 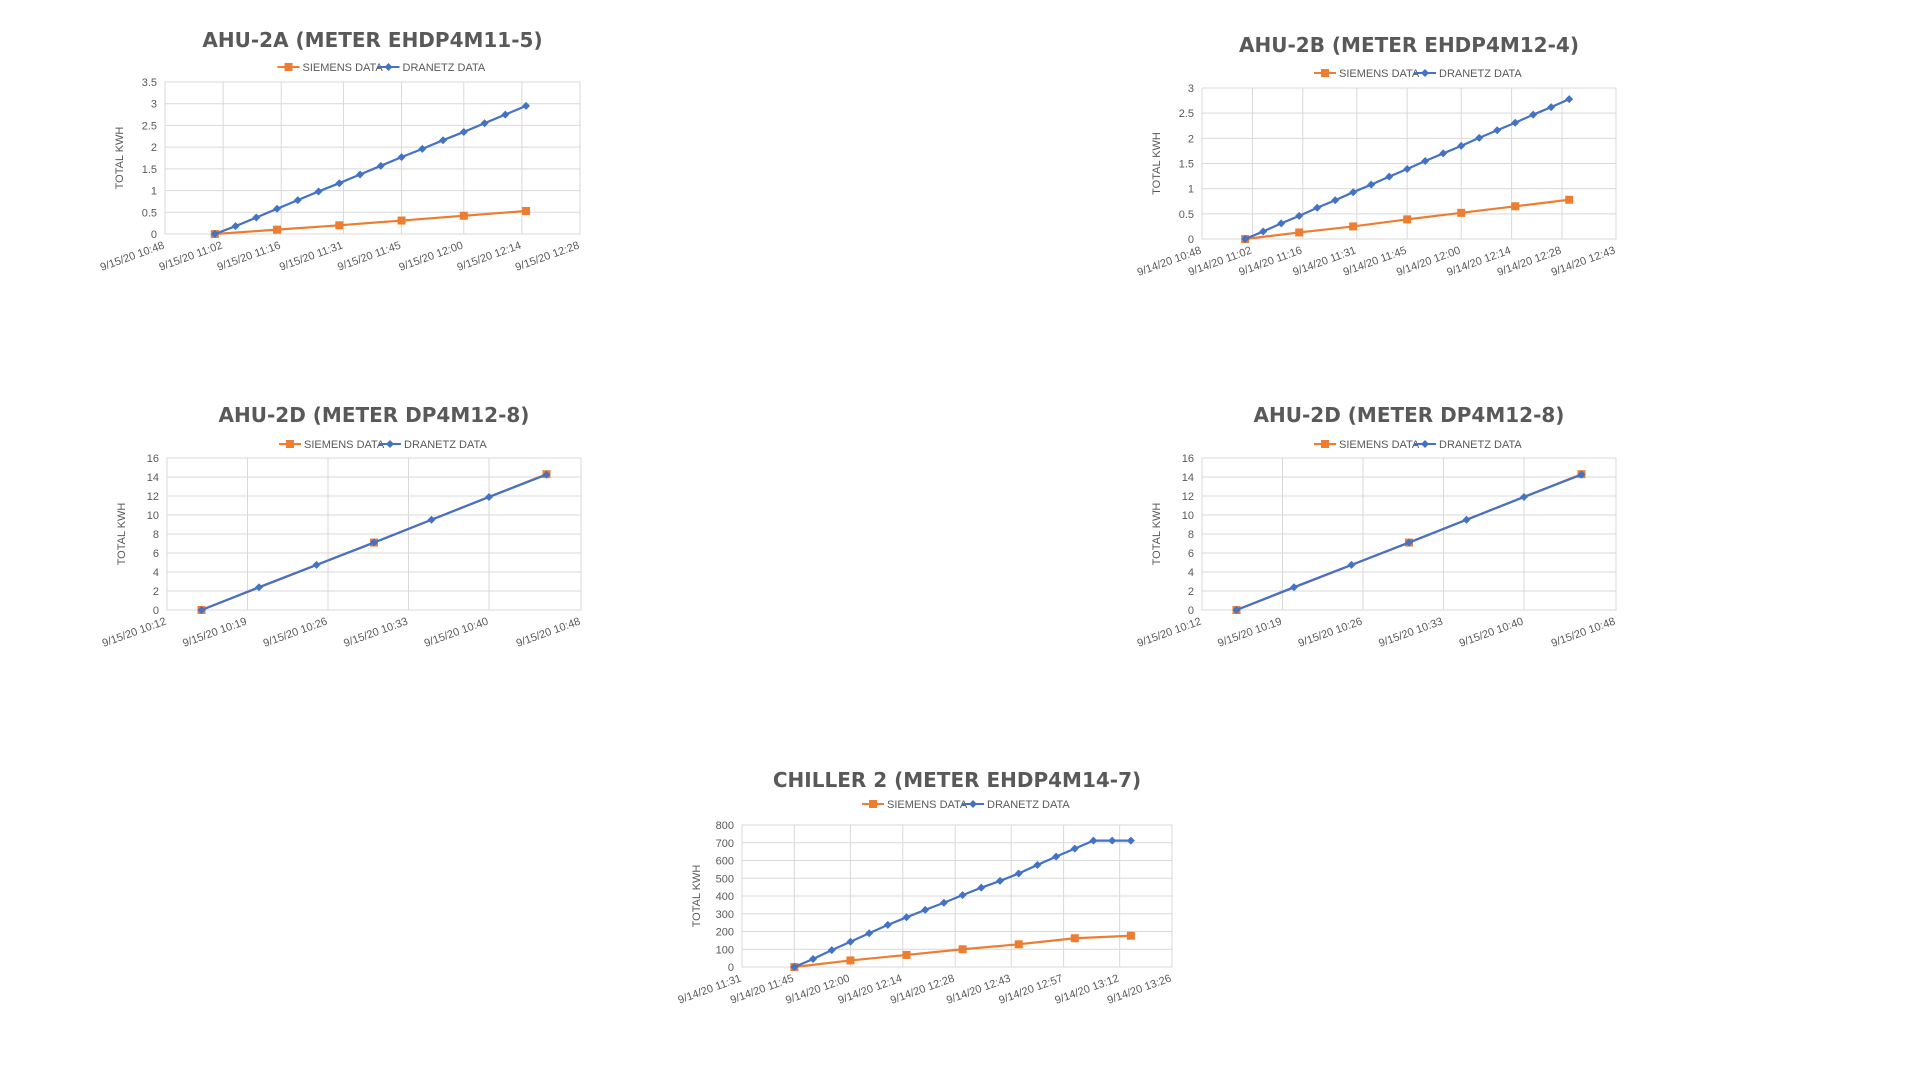 I want to click on y-tick-label: 6, so click(x=1191, y=554).